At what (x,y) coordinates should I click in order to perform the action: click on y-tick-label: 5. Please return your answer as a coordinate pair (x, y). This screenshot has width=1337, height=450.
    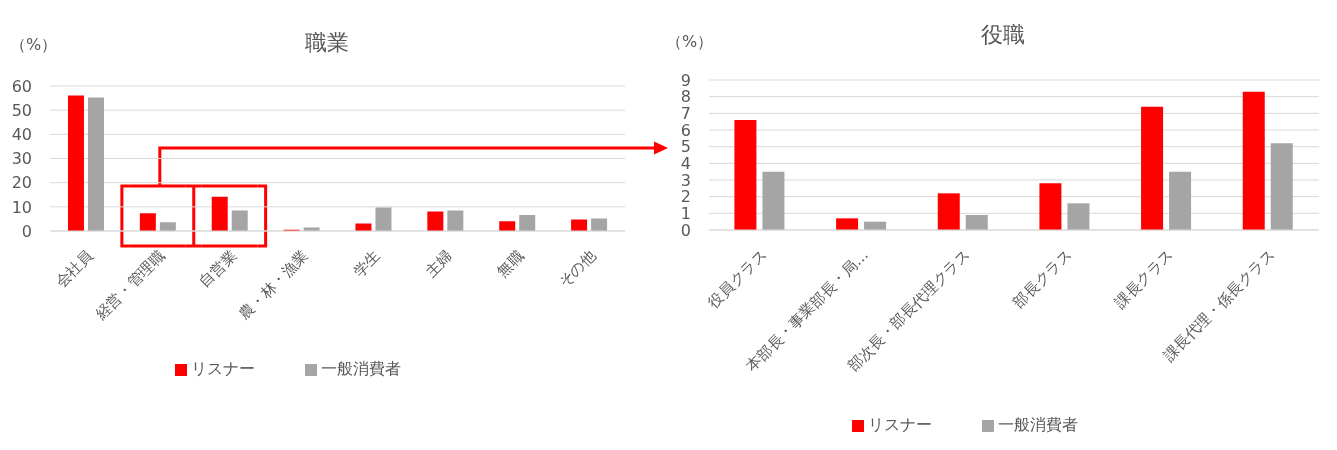
    Looking at the image, I should click on (685, 147).